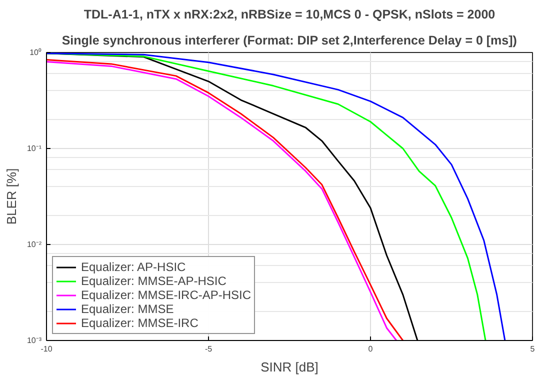  Describe the element at coordinates (36, 52) in the screenshot. I see `y-tick-label: 10⁰` at that location.